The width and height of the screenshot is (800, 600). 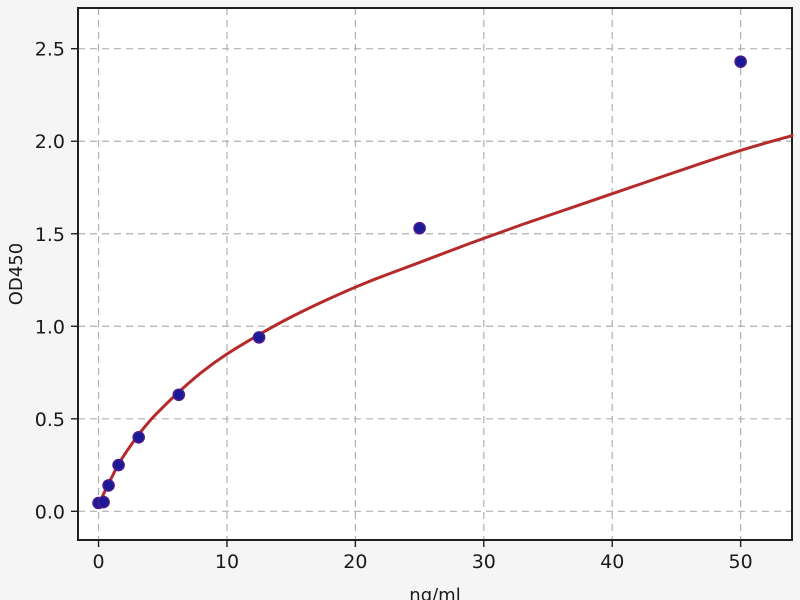 What do you see at coordinates (50, 142) in the screenshot?
I see `y-tick-label: 2.0` at bounding box center [50, 142].